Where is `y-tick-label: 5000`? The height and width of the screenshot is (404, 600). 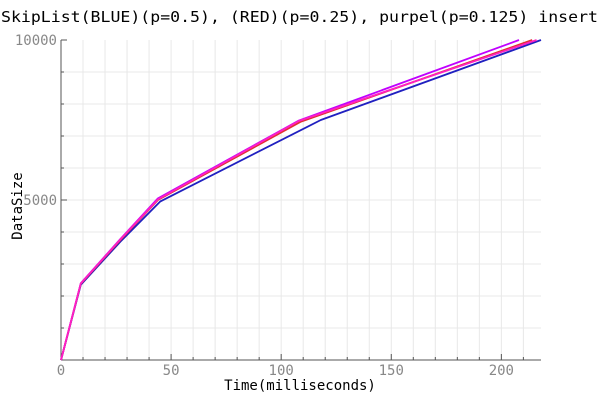
y-tick-label: 5000 is located at coordinates (40, 201).